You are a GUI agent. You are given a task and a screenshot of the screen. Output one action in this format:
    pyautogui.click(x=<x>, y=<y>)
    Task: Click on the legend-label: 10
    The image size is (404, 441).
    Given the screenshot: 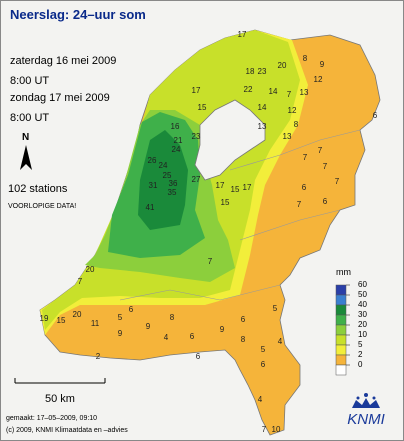 What is the action you would take?
    pyautogui.click(x=362, y=334)
    